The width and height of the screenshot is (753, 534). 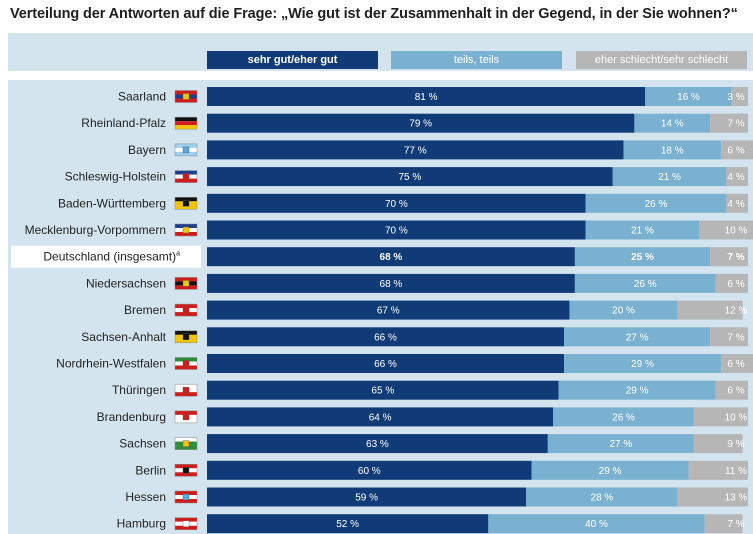 What do you see at coordinates (186, 390) in the screenshot?
I see `flag-icon-thuringen` at bounding box center [186, 390].